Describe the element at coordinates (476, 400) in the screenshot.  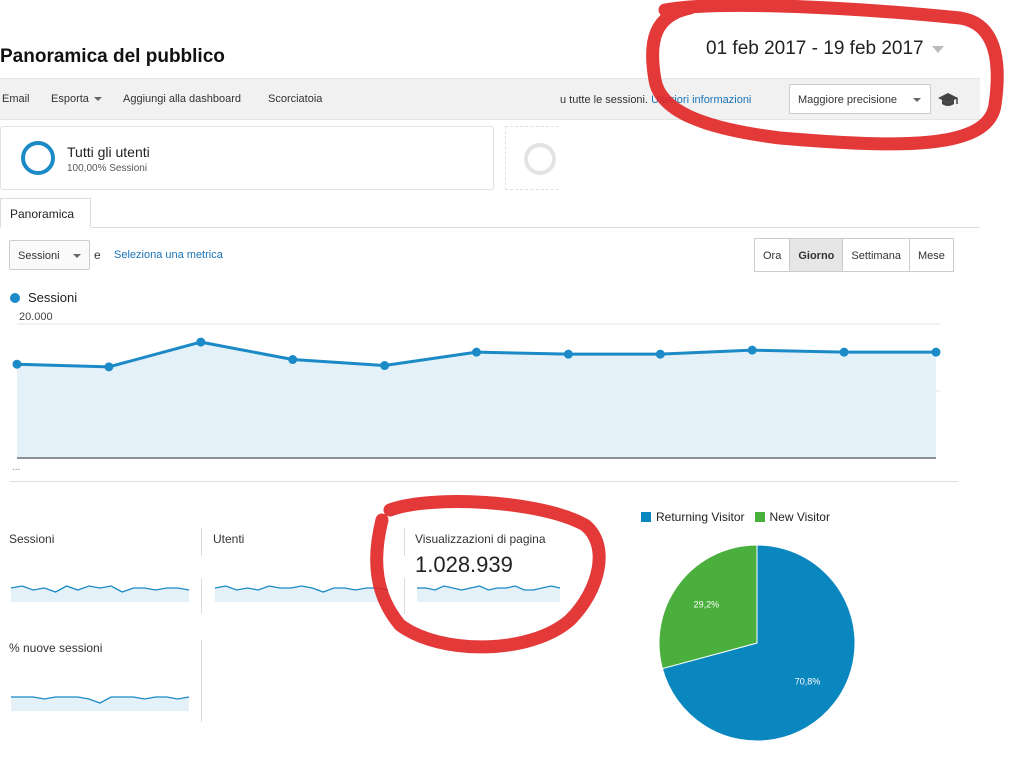
I see `series-area` at that location.